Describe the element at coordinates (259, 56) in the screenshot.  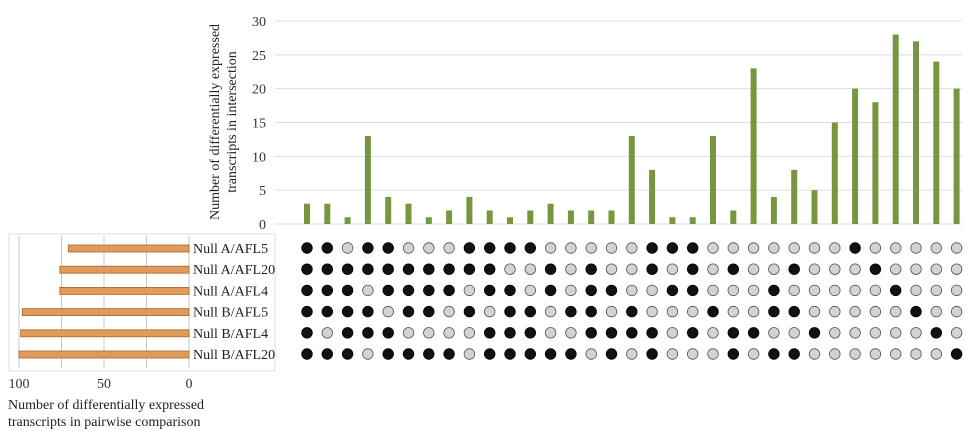
I see `y-tick-label: 25` at that location.